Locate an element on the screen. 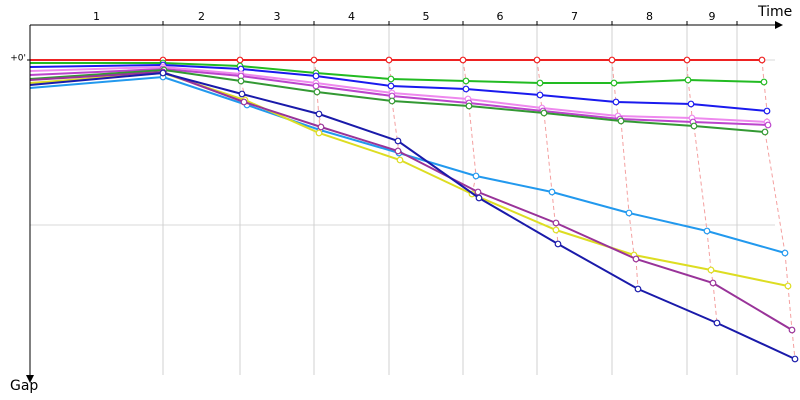 The height and width of the screenshot is (400, 800). lap-label: 8 is located at coordinates (649, 16).